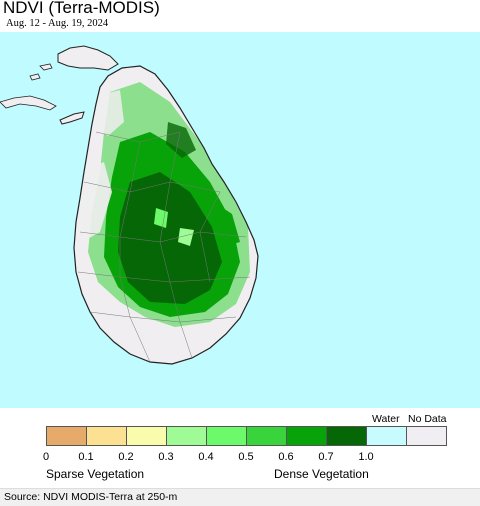 This screenshot has width=480, height=506. Describe the element at coordinates (126, 457) in the screenshot. I see `legend-tick-label: 0.2` at that location.